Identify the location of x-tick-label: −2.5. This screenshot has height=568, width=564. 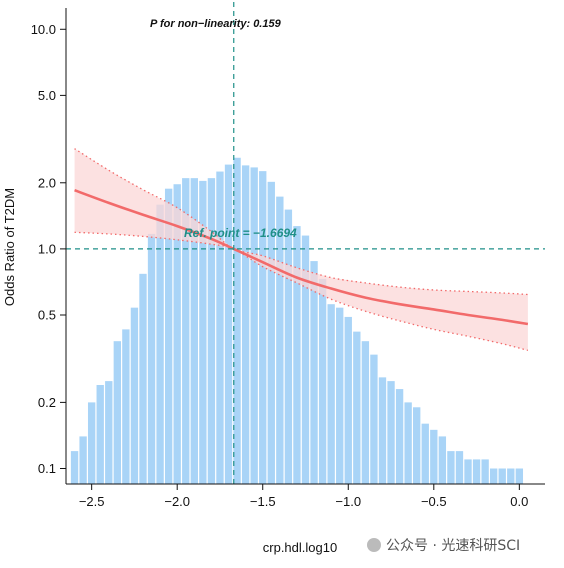
(92, 501).